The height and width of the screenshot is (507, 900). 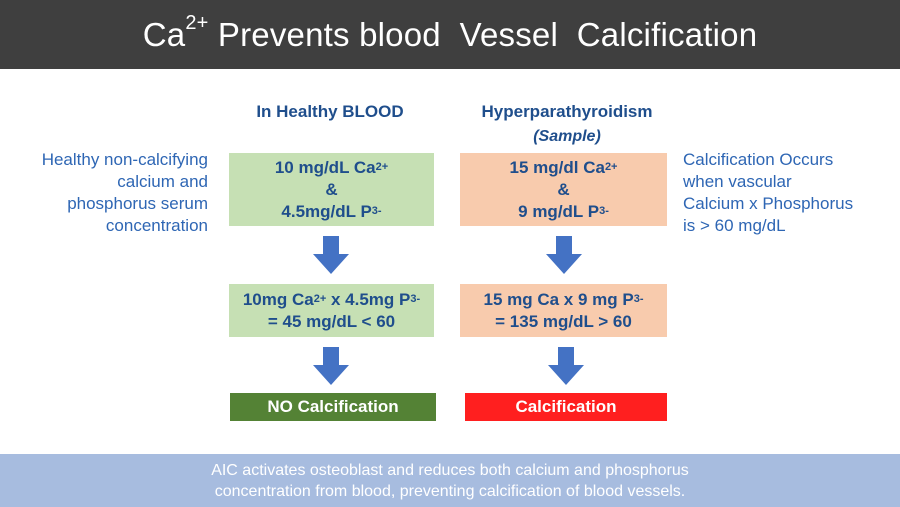 I want to click on side-note-line: is > 60 mg/dL, so click(x=734, y=225).